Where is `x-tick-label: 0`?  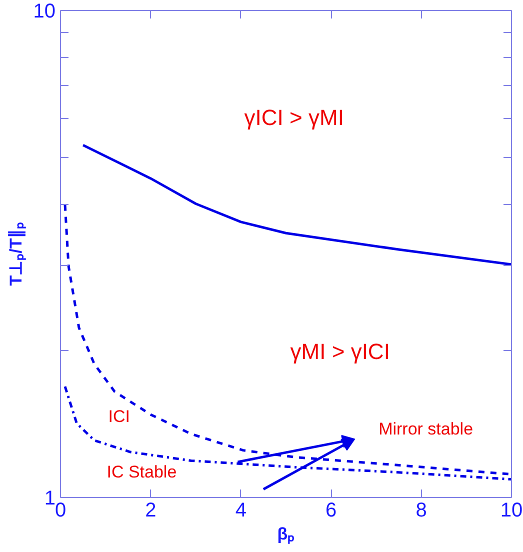 x-tick-label: 0 is located at coordinates (60, 511).